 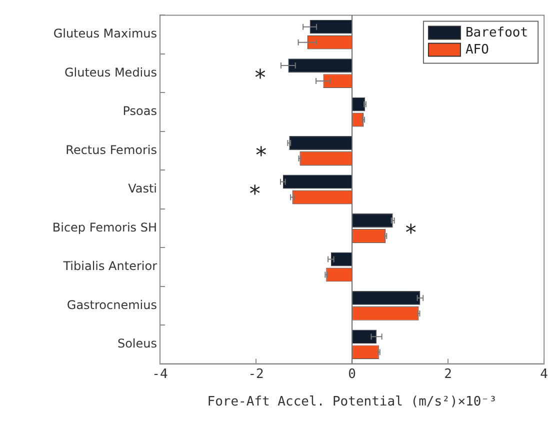 I want to click on legend-label: AFO, so click(x=477, y=50).